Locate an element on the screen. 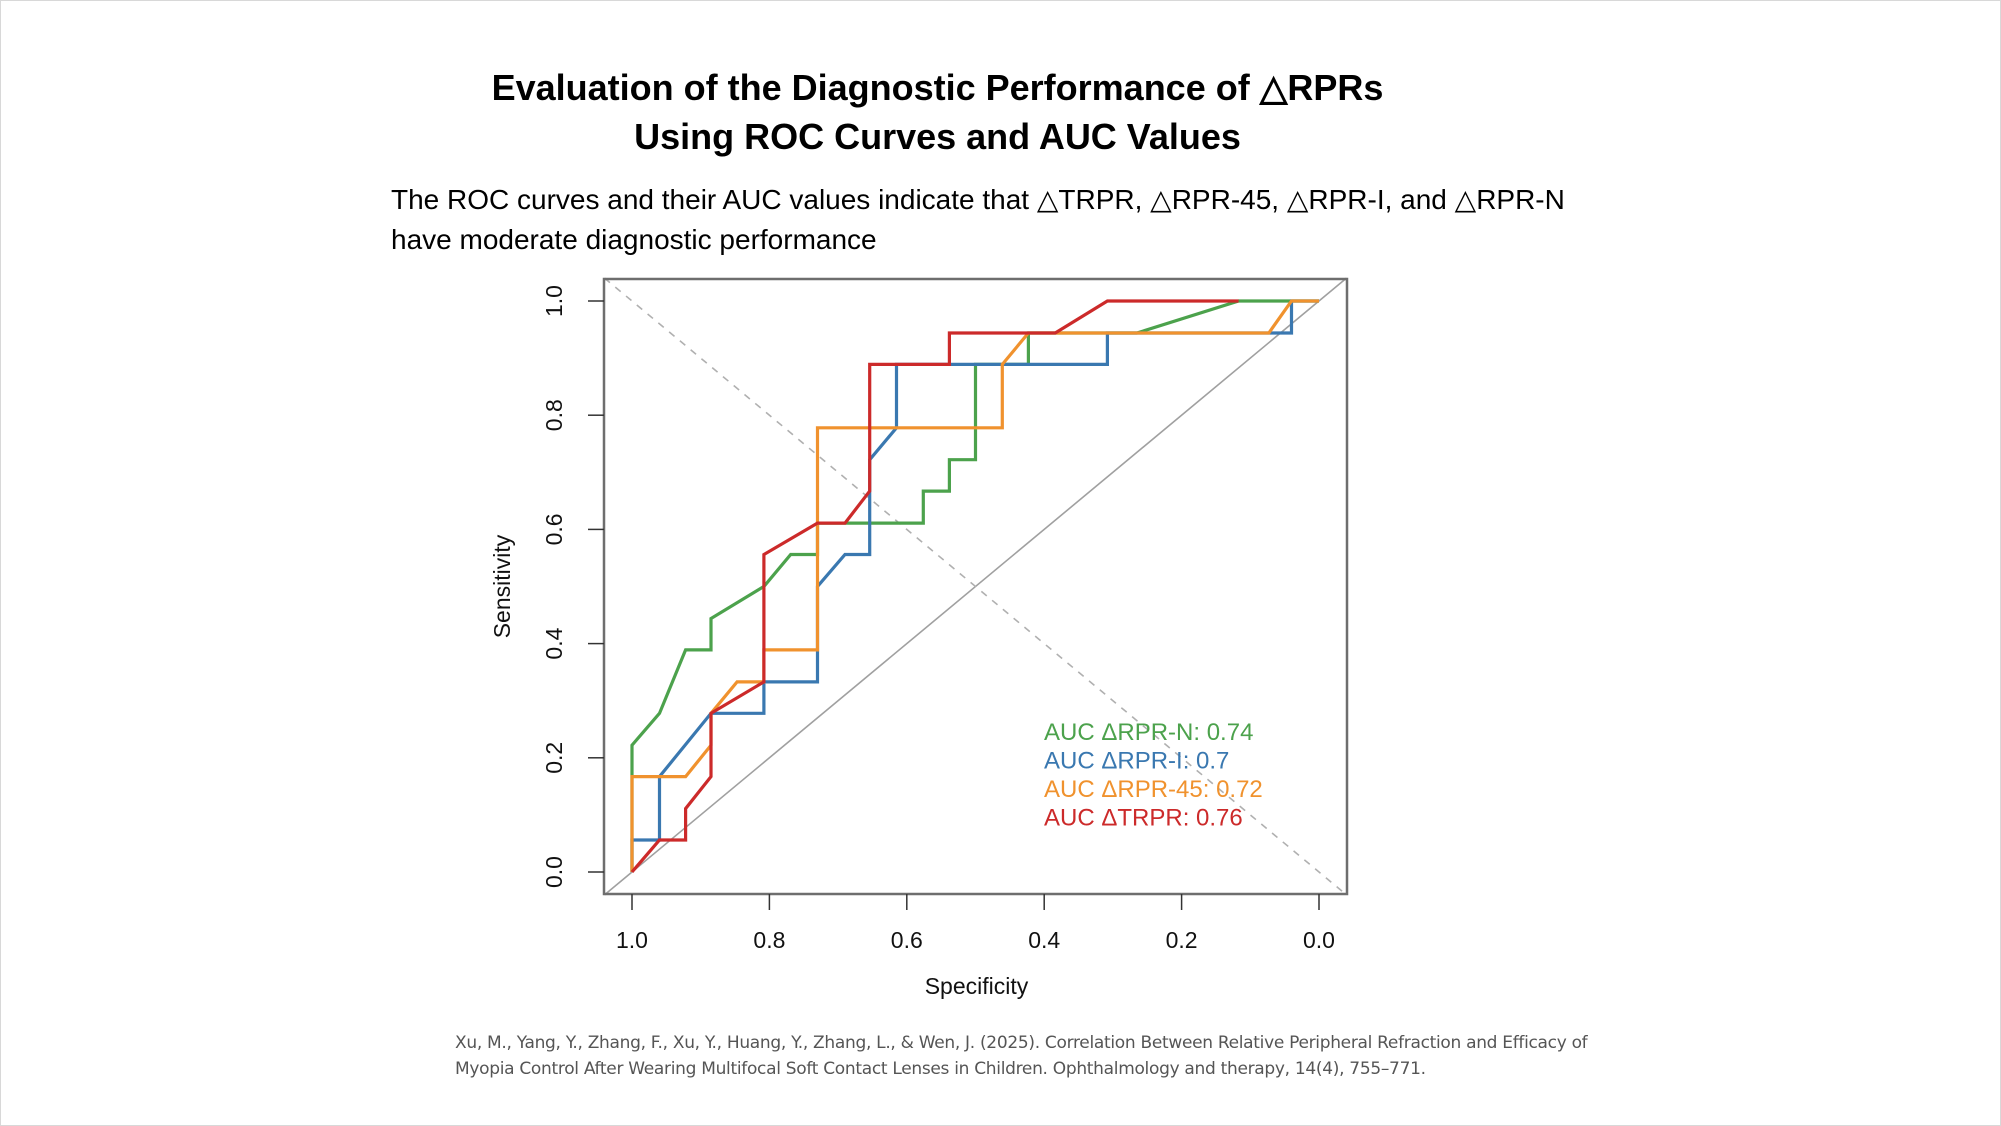 This screenshot has width=2001, height=1126. x-tick-label: 0.6 is located at coordinates (907, 940).